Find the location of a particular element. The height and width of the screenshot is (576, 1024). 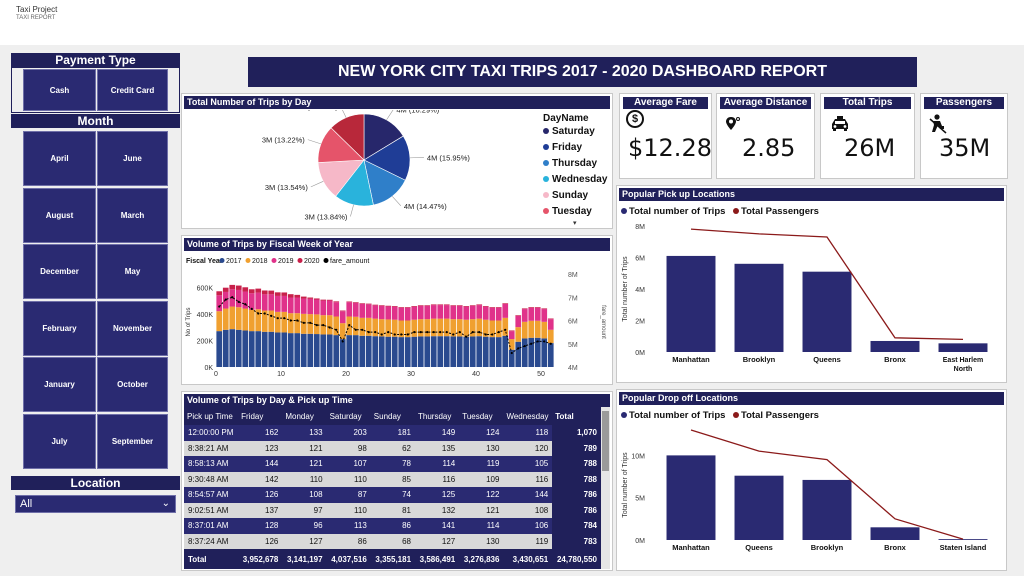

month-button-august: August is located at coordinates (59, 215).